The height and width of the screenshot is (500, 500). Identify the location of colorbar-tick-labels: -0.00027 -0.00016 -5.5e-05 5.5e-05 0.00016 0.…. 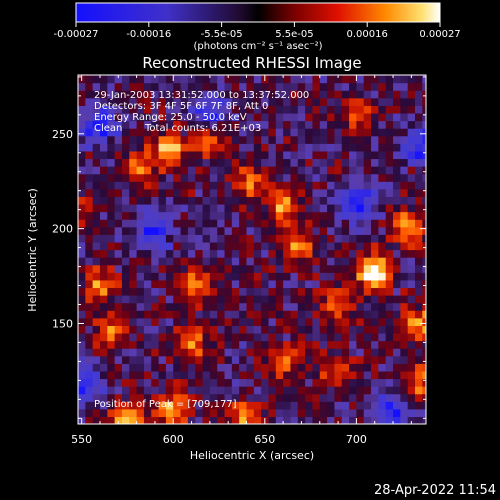
(257, 34).